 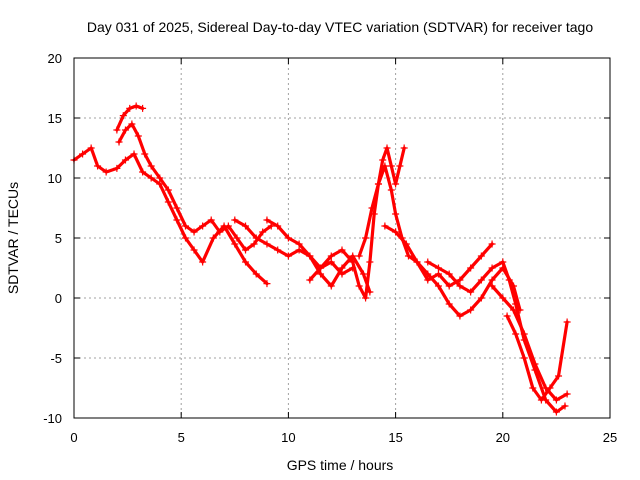 What do you see at coordinates (52, 418) in the screenshot?
I see `y-tick-label: -10` at bounding box center [52, 418].